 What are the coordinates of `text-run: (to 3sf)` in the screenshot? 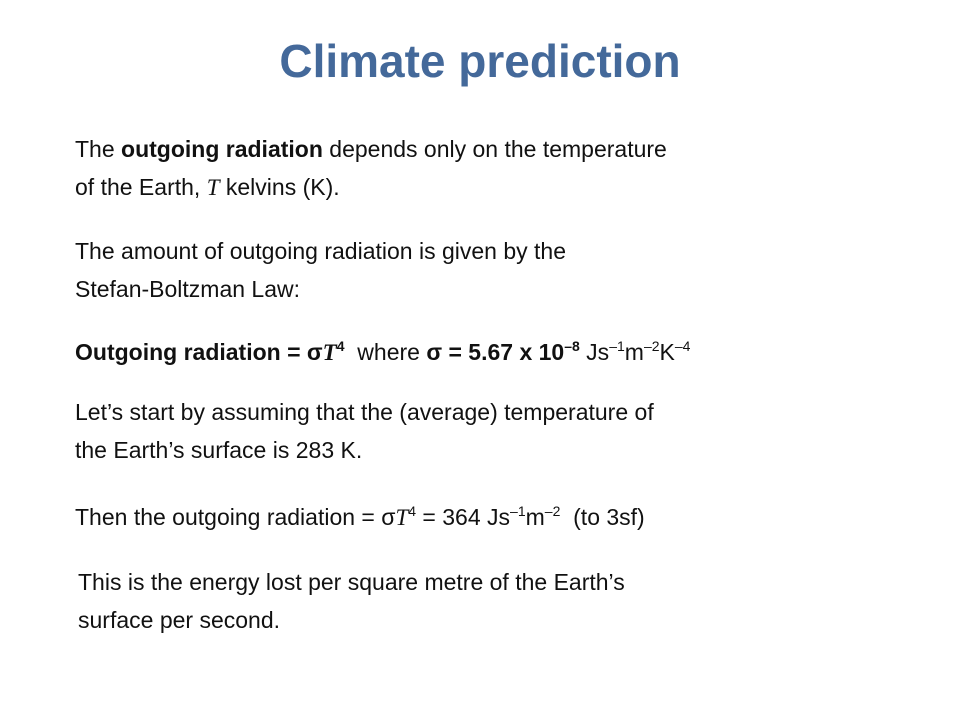 It's located at (602, 517).